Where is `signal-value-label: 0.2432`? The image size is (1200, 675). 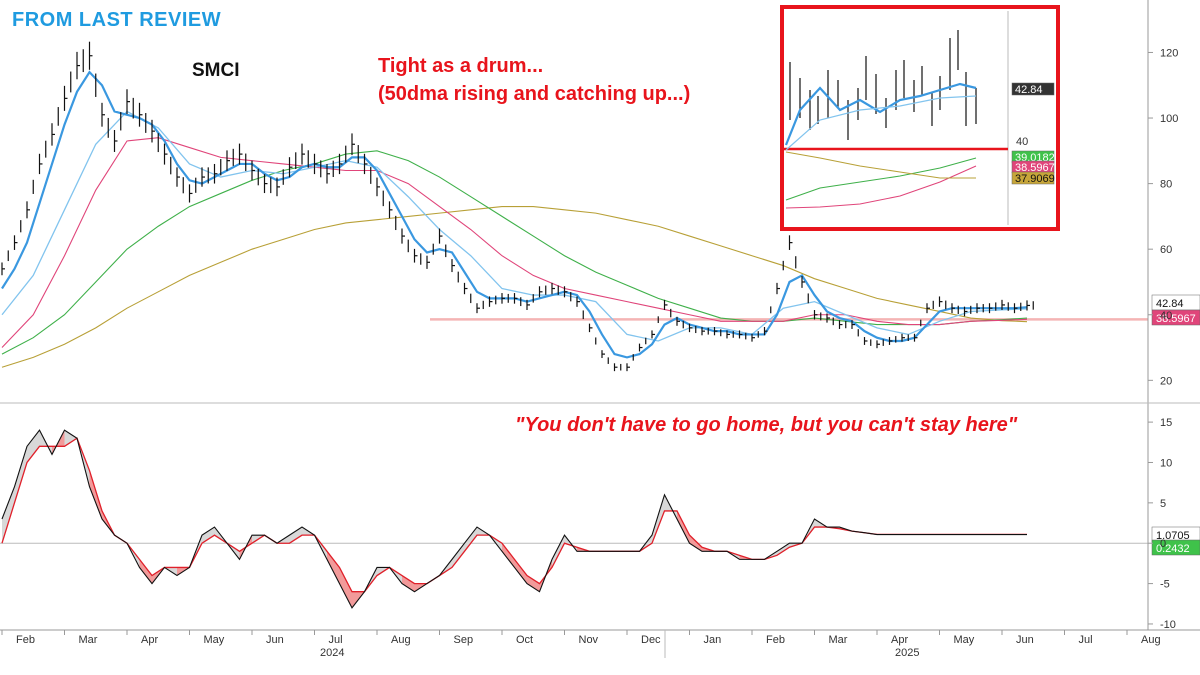 signal-value-label: 0.2432 is located at coordinates (1173, 549).